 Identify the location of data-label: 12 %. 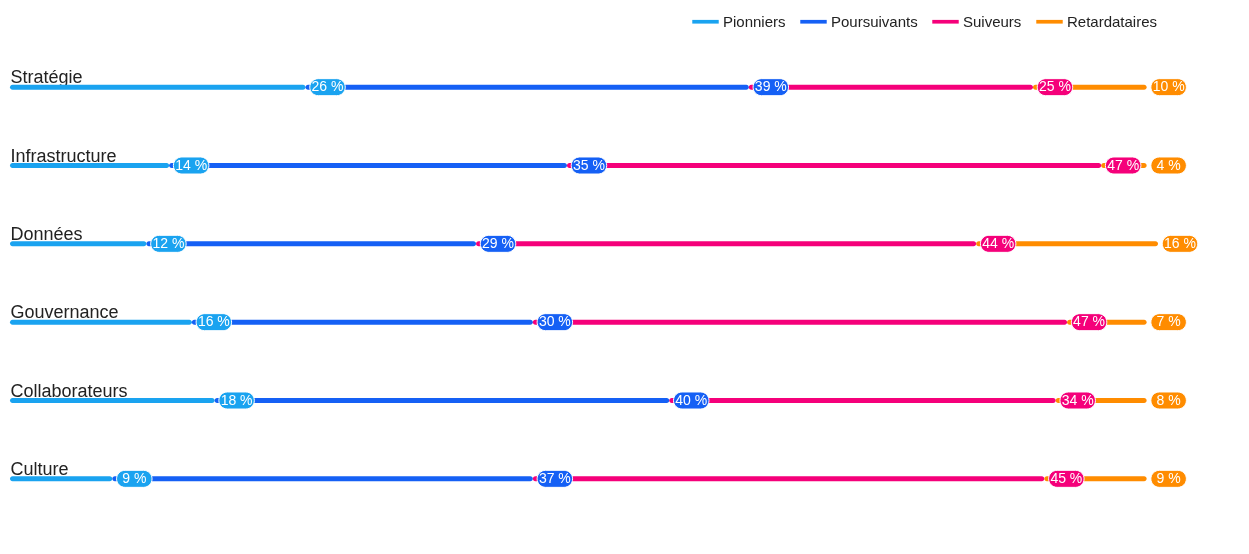
(168, 242).